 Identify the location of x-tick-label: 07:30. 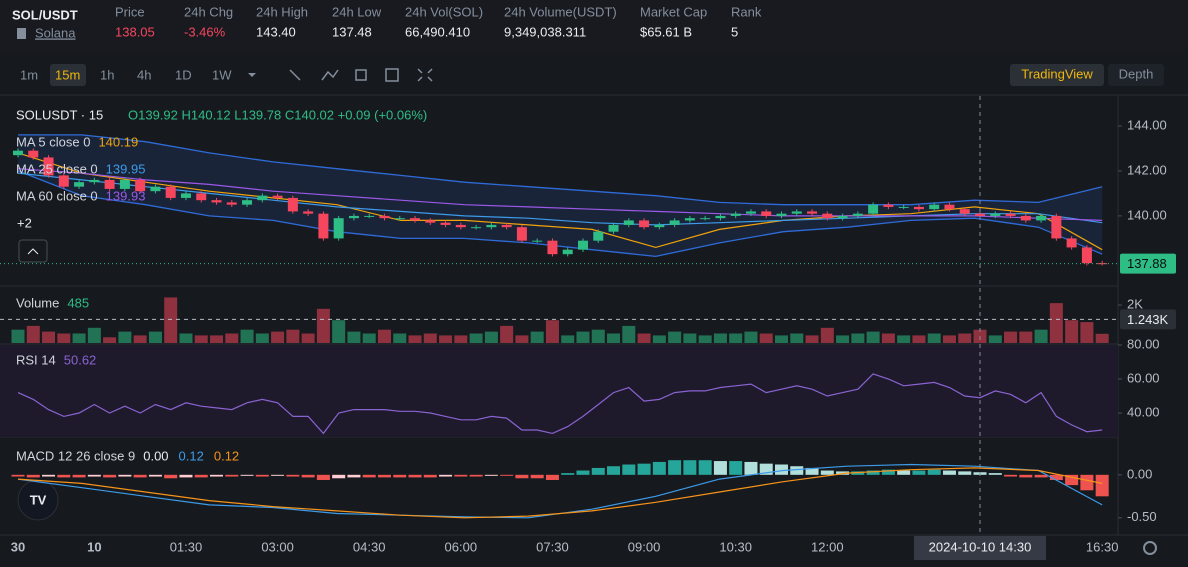
(552, 546).